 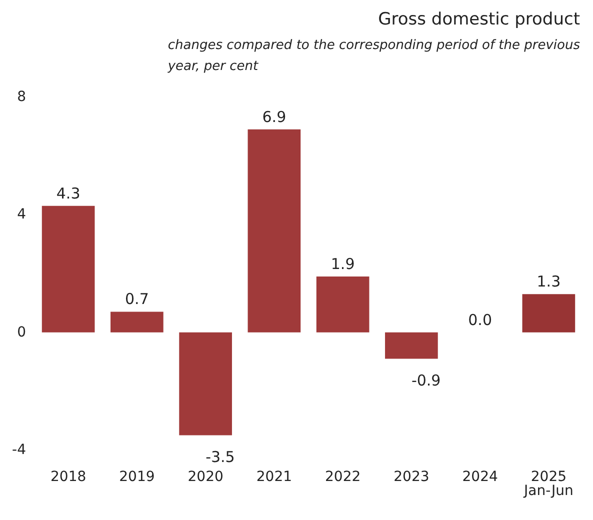 What do you see at coordinates (137, 477) in the screenshot?
I see `x-tick-label: 2019` at bounding box center [137, 477].